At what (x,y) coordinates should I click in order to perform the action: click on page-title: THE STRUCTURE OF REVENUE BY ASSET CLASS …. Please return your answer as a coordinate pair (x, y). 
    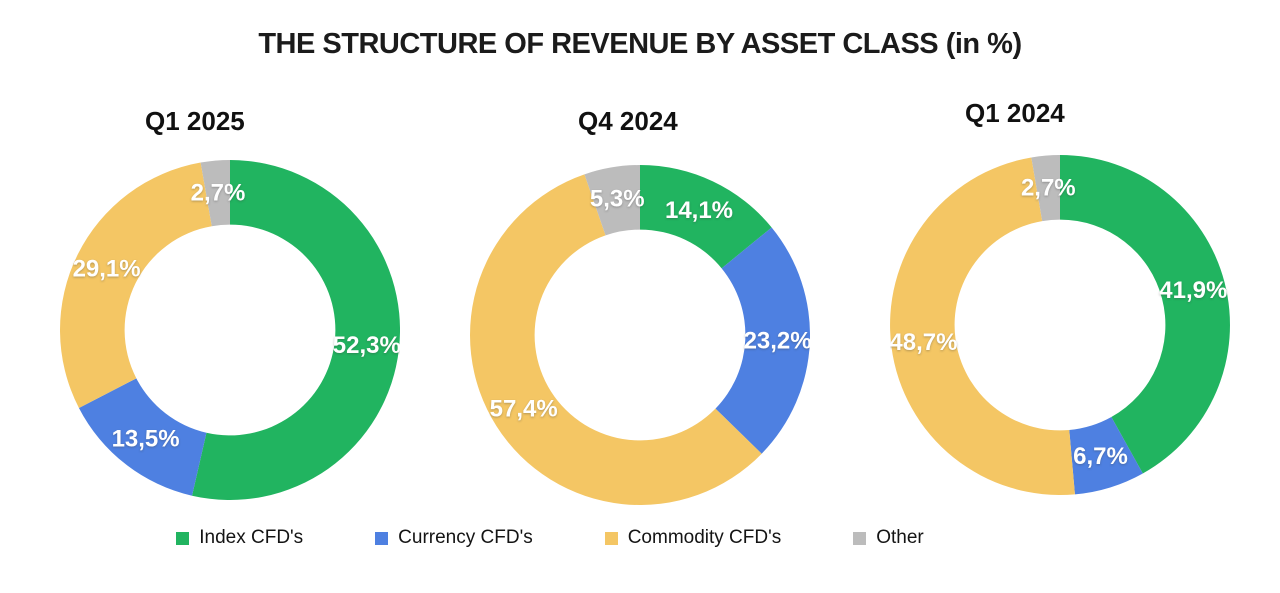
    Looking at the image, I should click on (640, 44).